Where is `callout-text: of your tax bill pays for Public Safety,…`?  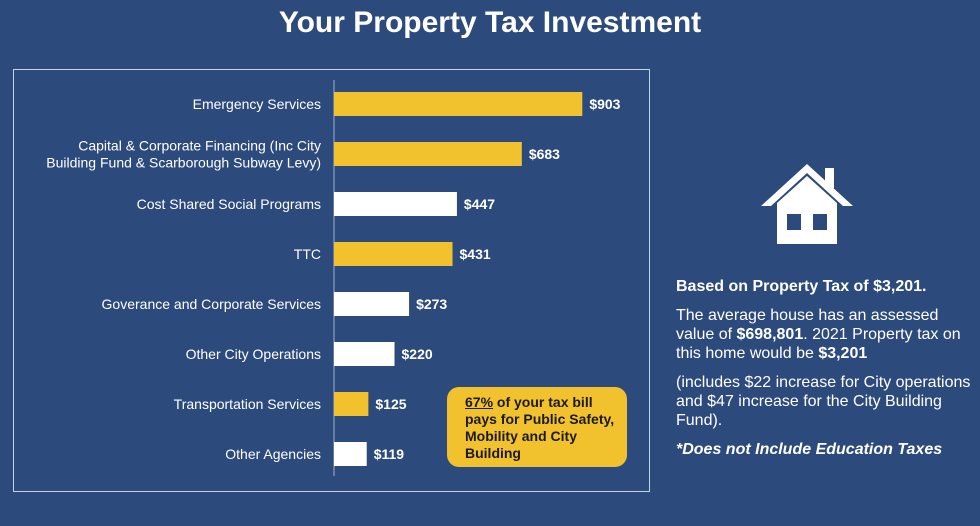
callout-text: of your tax bill pays for Public Safety,… is located at coordinates (540, 427).